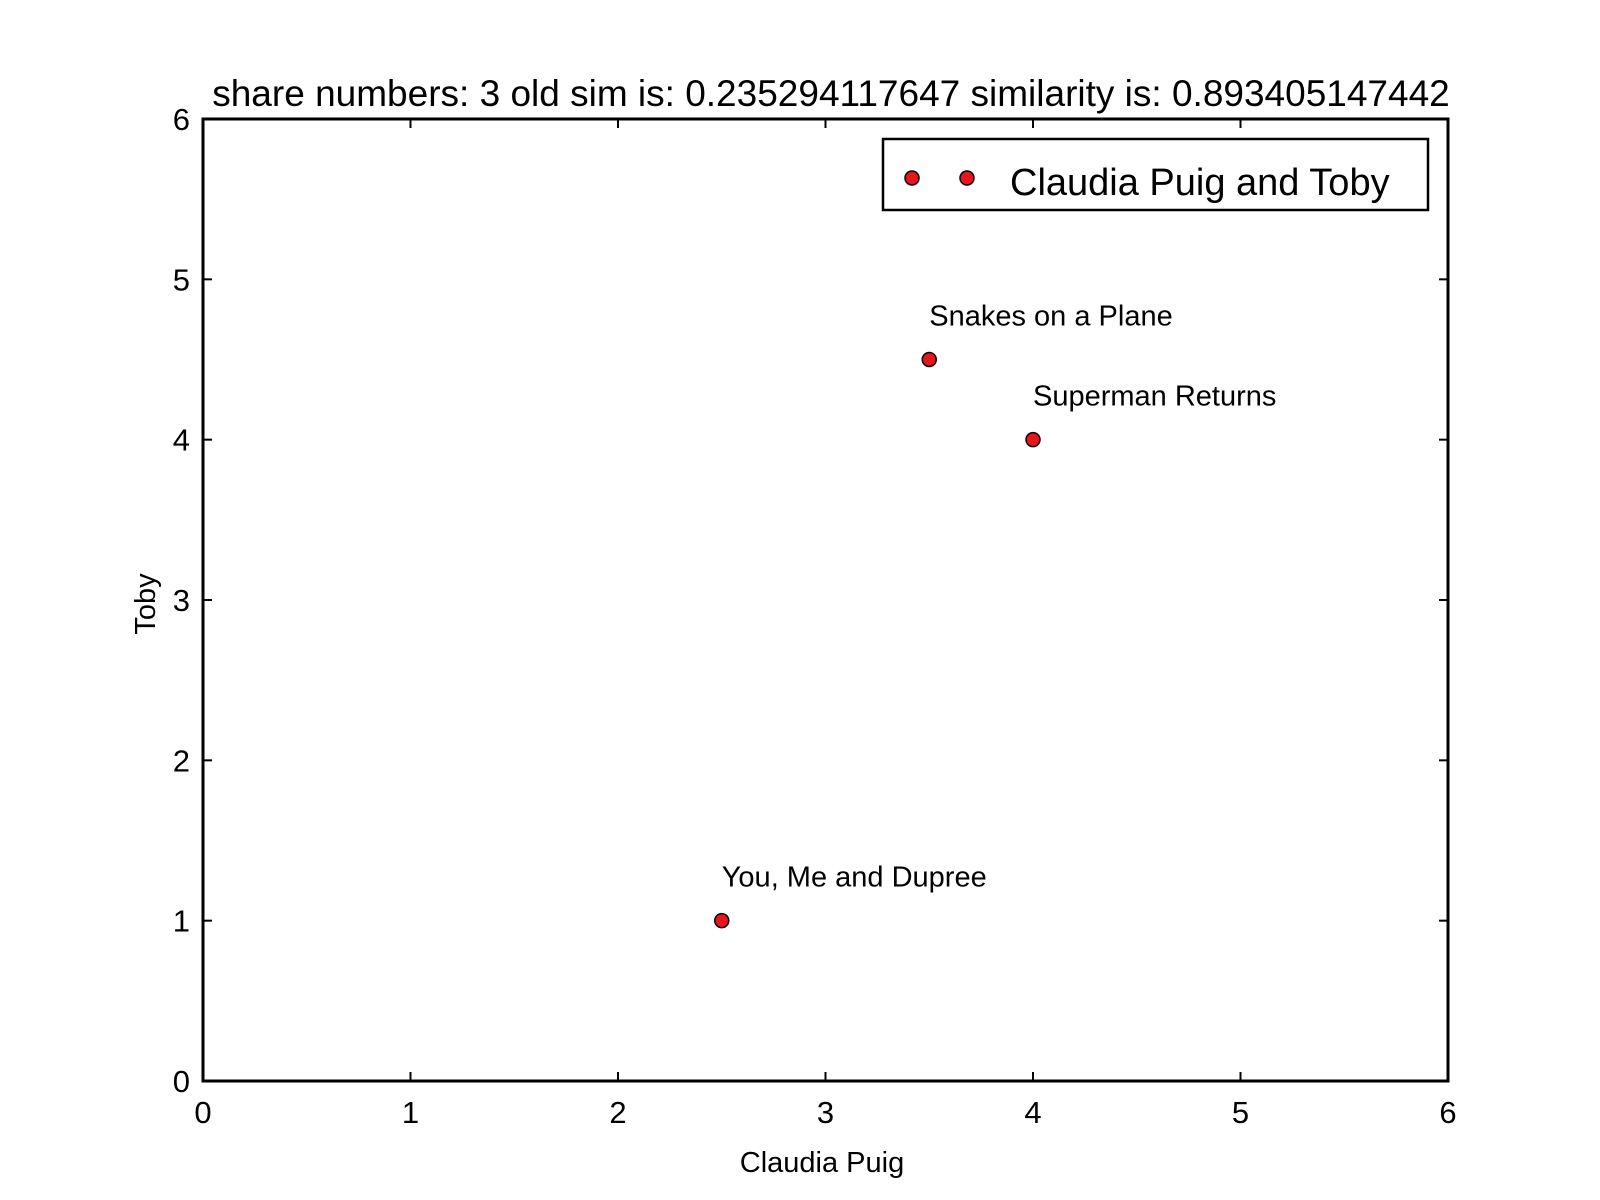 The height and width of the screenshot is (1200, 1600). I want to click on x-tick-label: 5, so click(1240, 1112).